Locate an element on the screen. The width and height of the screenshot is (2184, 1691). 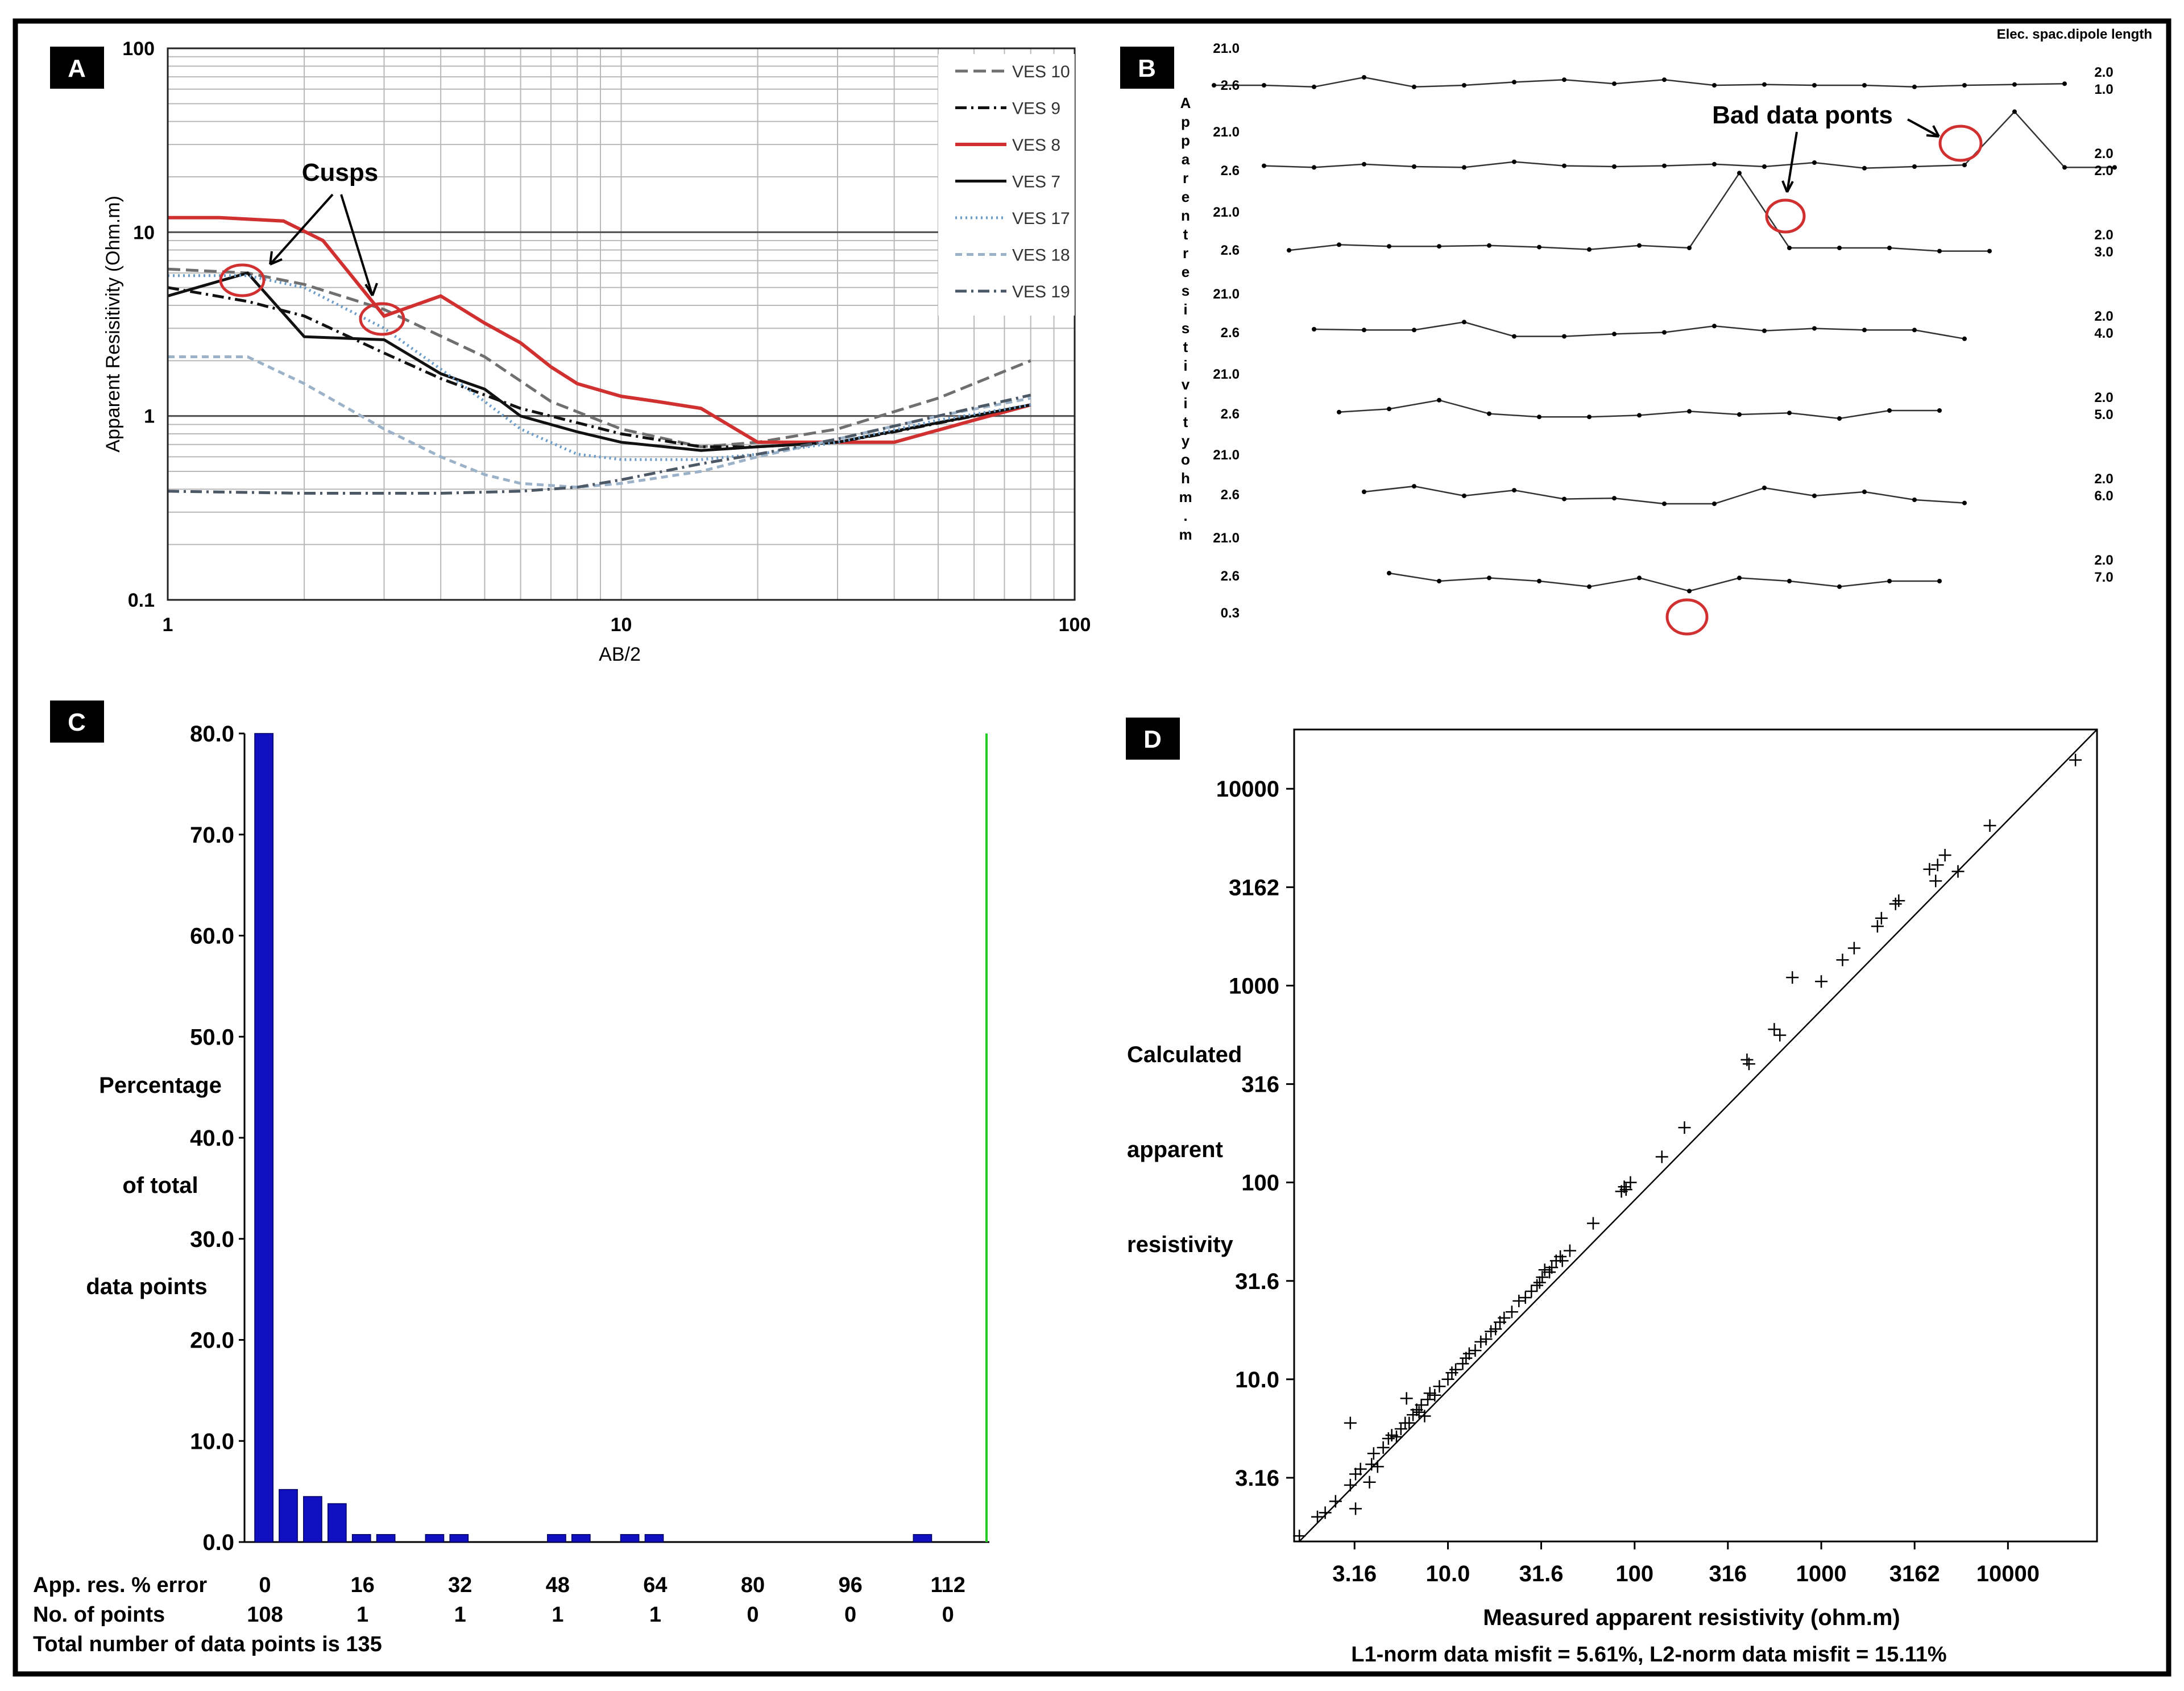
panel-d-xlabel: Measured apparent resistivity (ohm.m) is located at coordinates (1691, 1617).